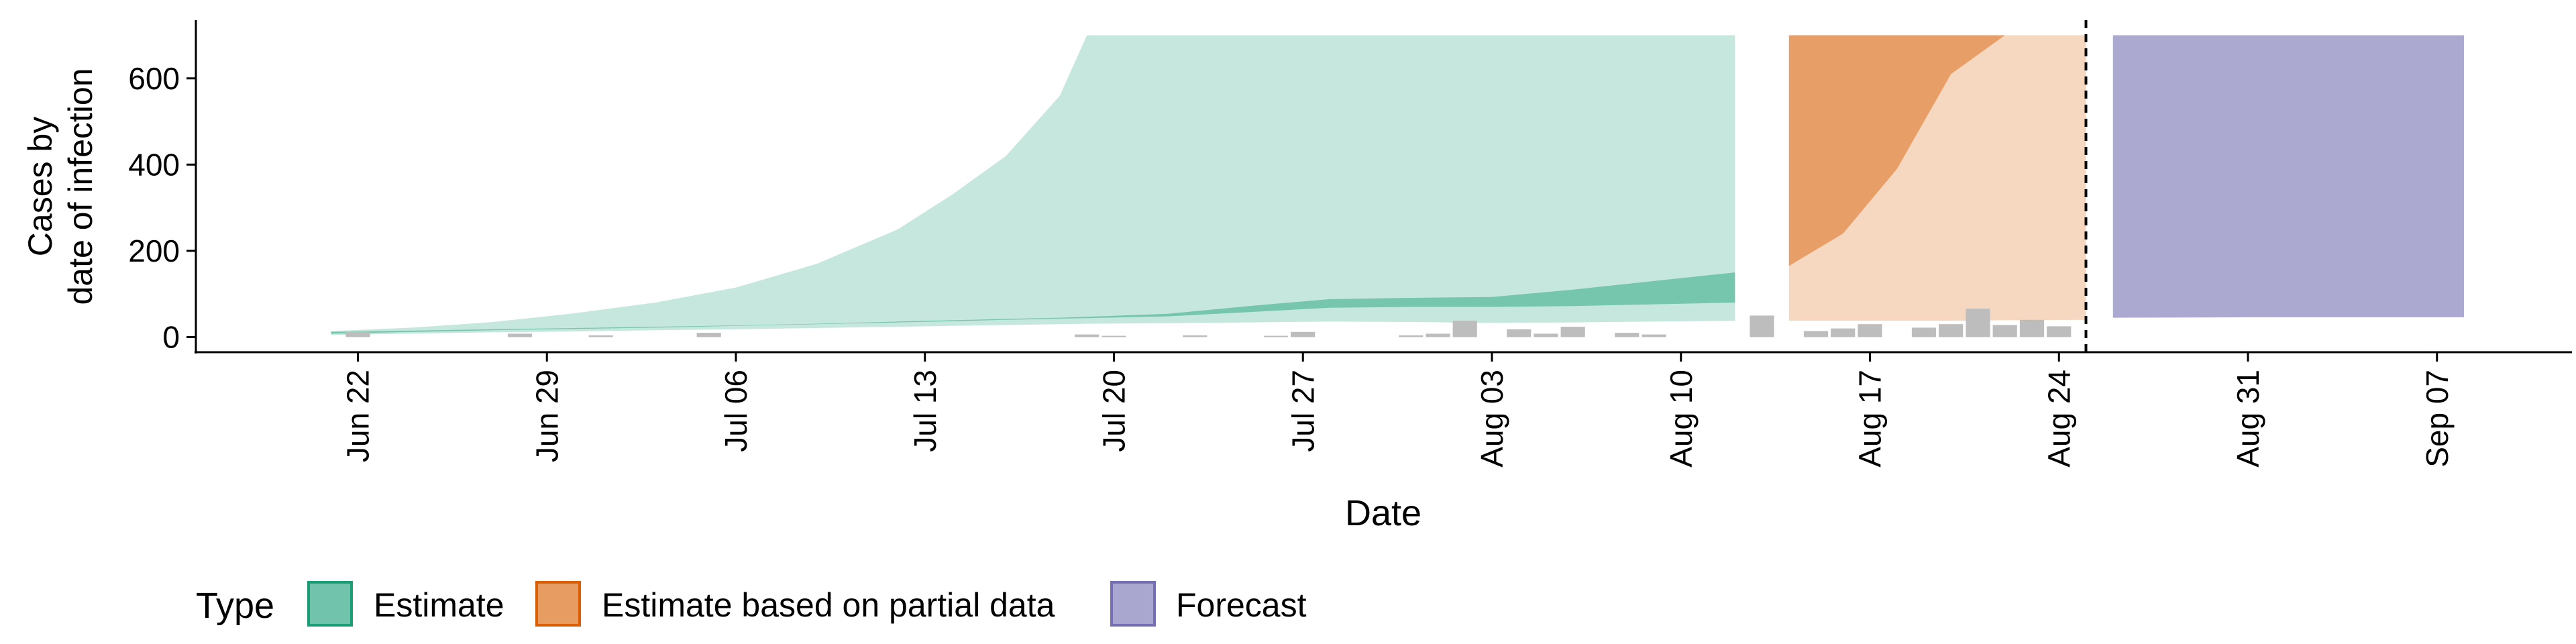 Image resolution: width=2576 pixels, height=644 pixels. Describe the element at coordinates (235, 606) in the screenshot. I see `legend-title: Type` at that location.